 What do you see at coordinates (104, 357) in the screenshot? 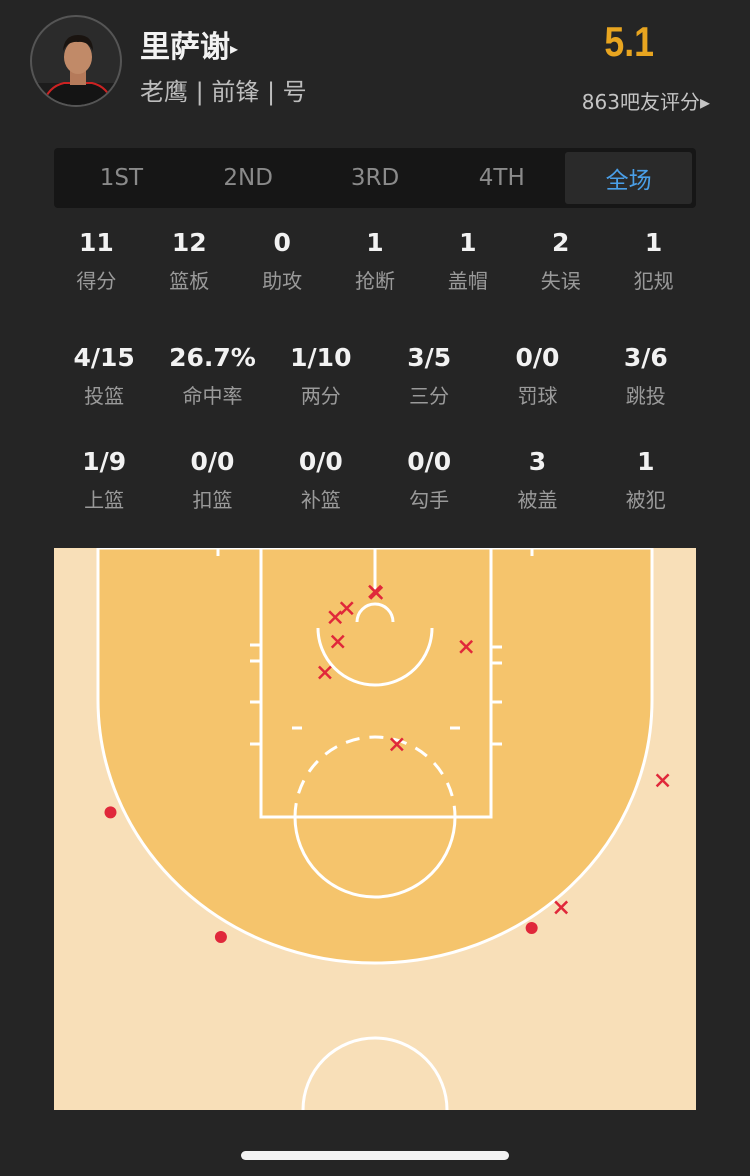
I see `stat-value: 4/15` at bounding box center [104, 357].